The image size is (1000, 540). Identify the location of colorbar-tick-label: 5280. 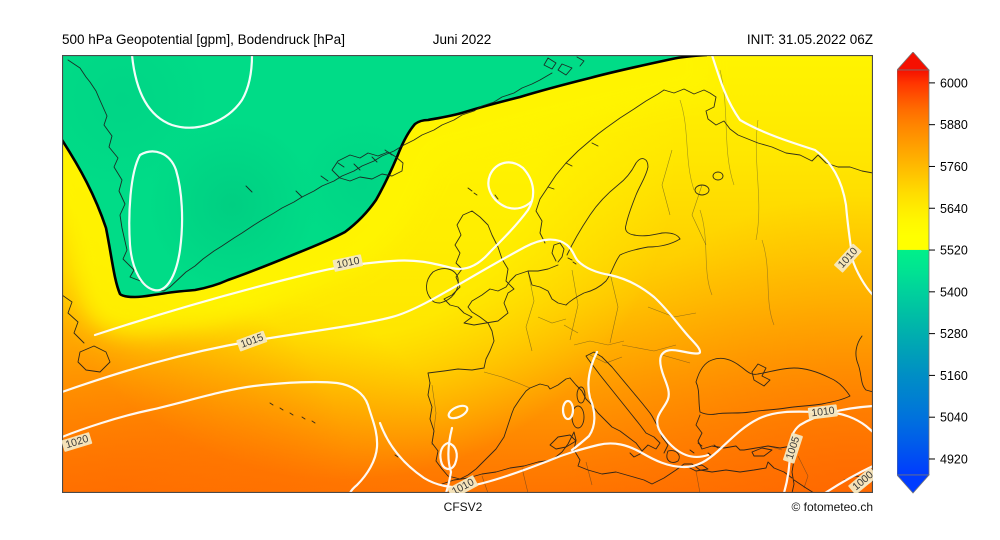
(954, 334).